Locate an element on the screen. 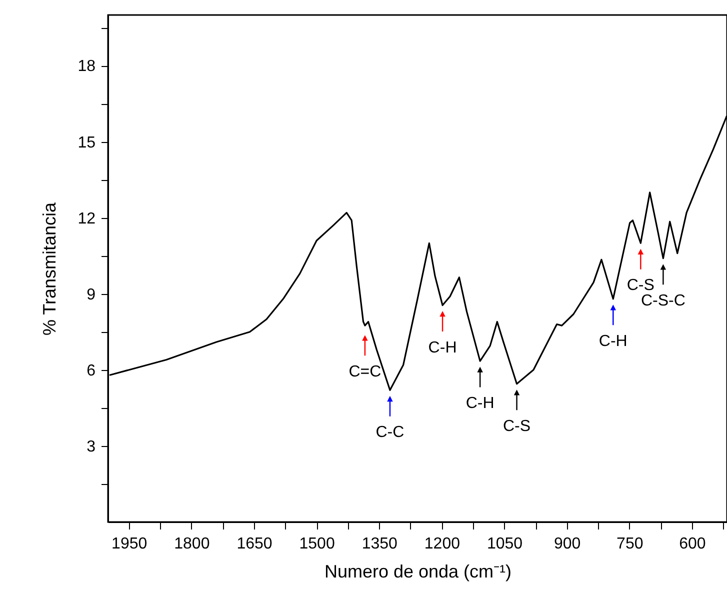 This screenshot has width=727, height=602. y-tick-label: 12 is located at coordinates (87, 219).